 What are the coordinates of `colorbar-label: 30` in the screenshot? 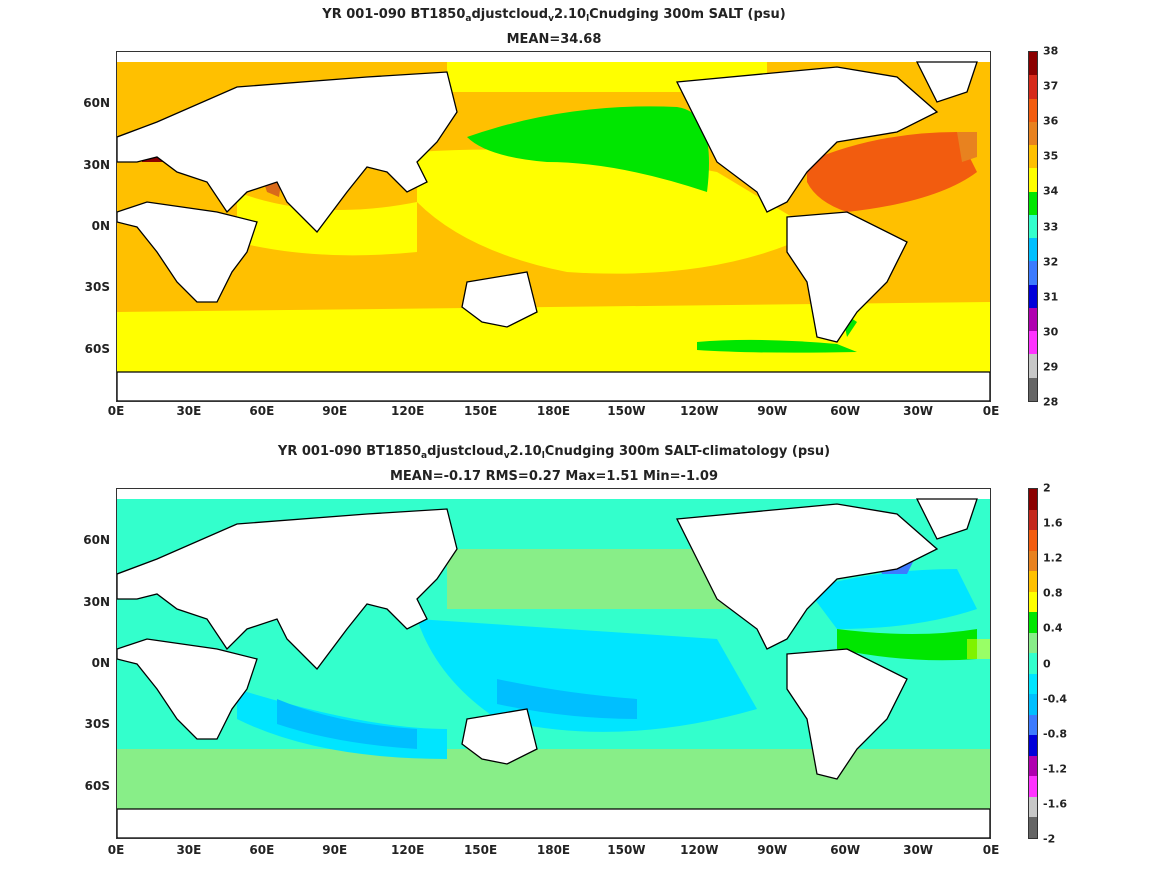 It's located at (1051, 332).